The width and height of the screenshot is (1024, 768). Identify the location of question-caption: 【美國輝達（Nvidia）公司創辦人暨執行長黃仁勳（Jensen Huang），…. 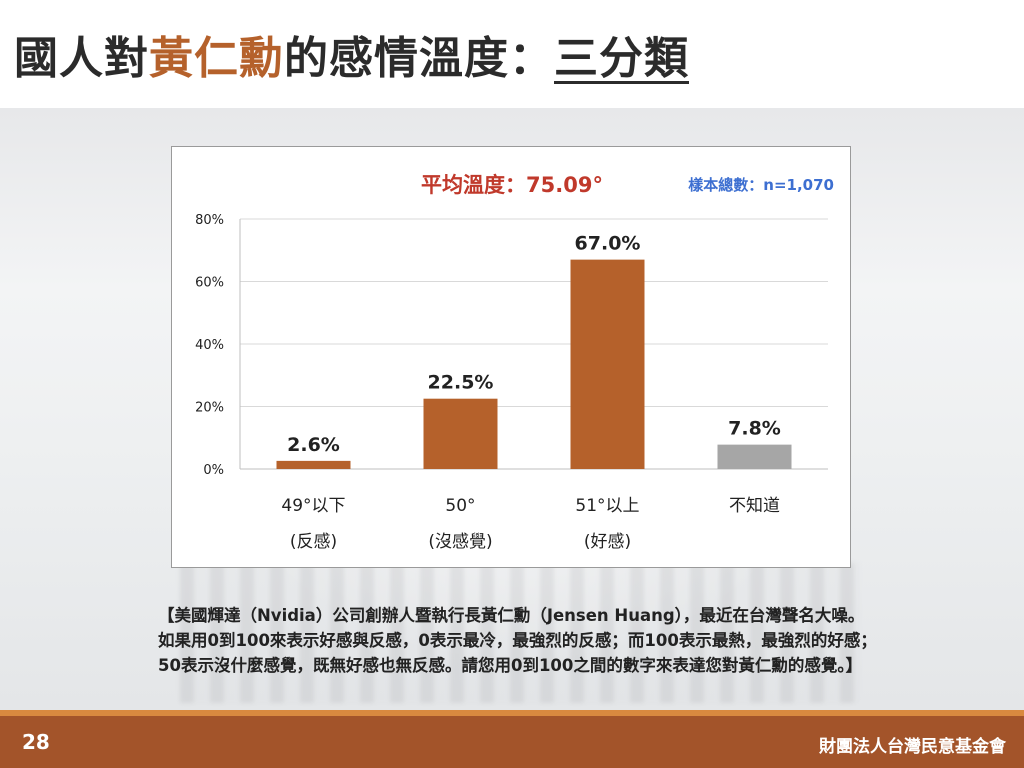
(517, 640).